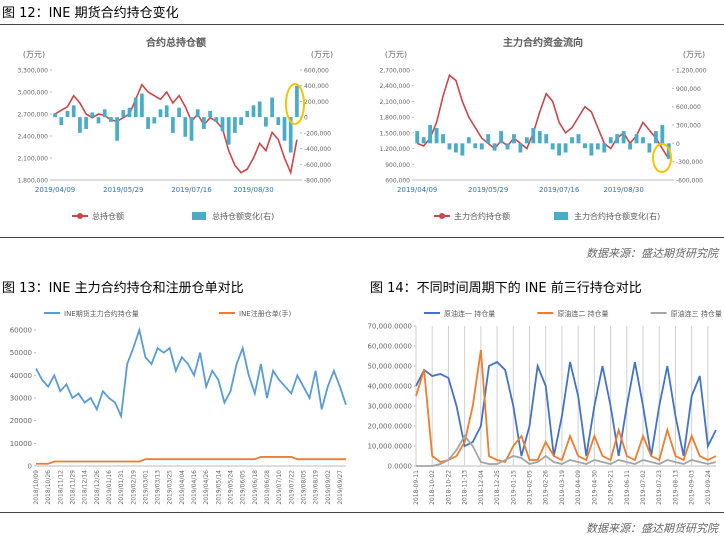  Describe the element at coordinates (21, 376) in the screenshot. I see `y-tick-label: 40000` at that location.